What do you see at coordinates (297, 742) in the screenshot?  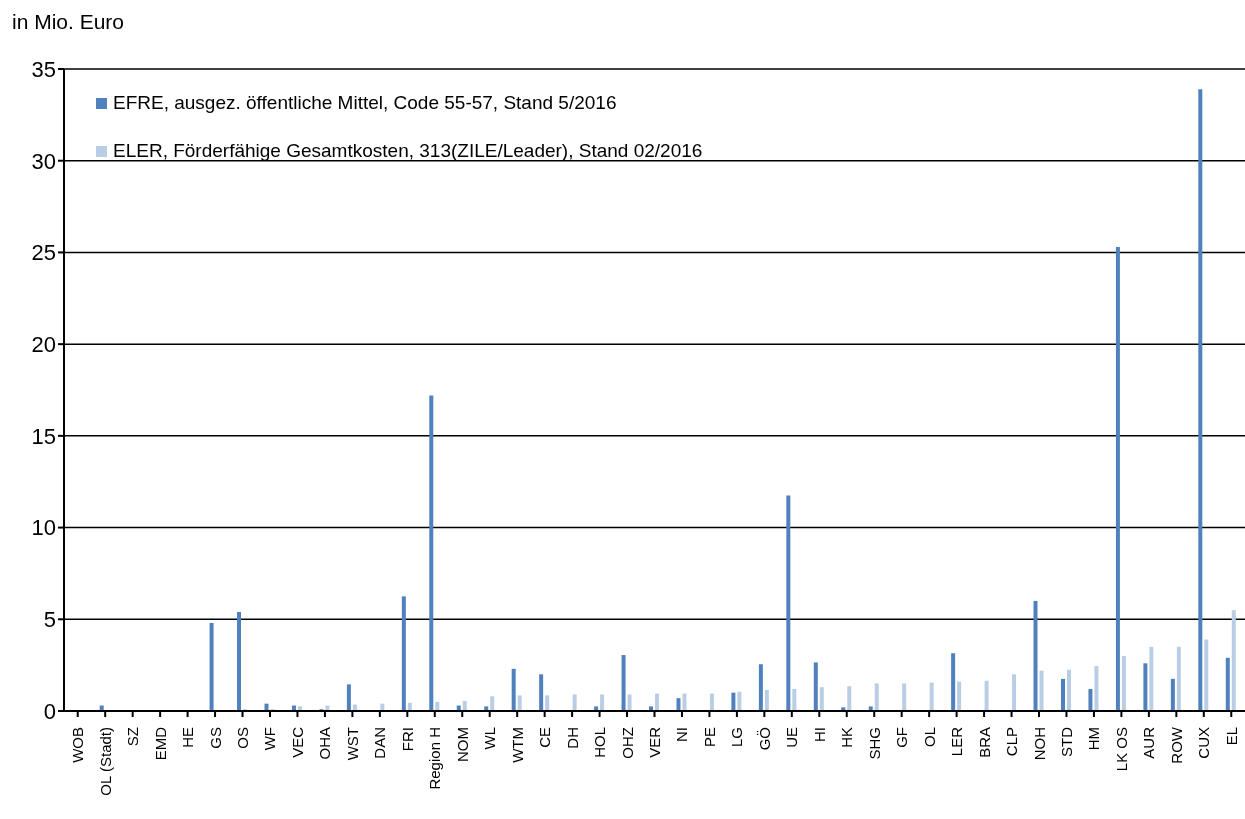 I see `x-tick-label: VEC` at bounding box center [297, 742].